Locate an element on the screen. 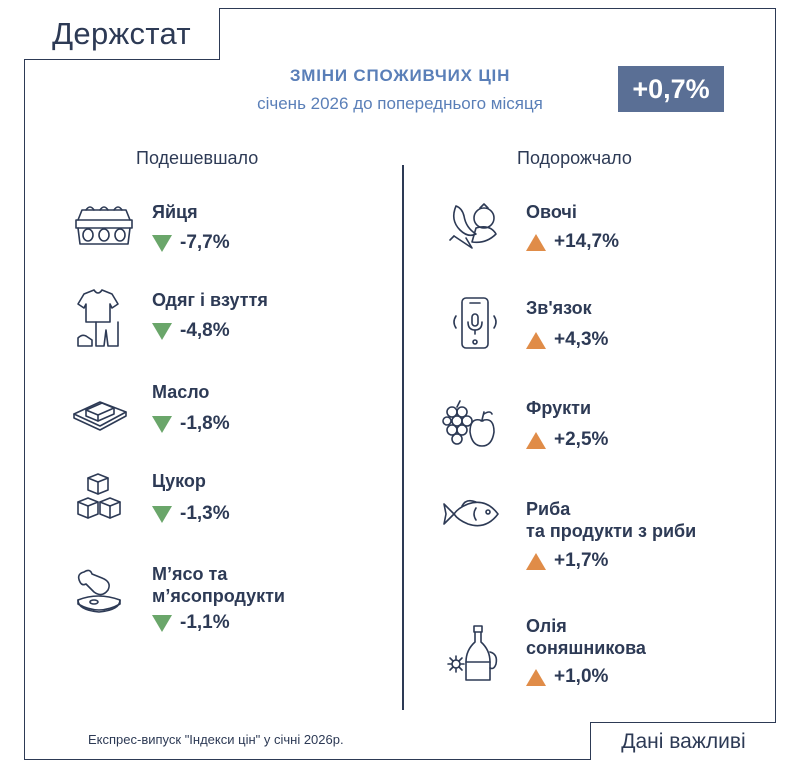  cheaper-item-value: -1,1% is located at coordinates (191, 623).